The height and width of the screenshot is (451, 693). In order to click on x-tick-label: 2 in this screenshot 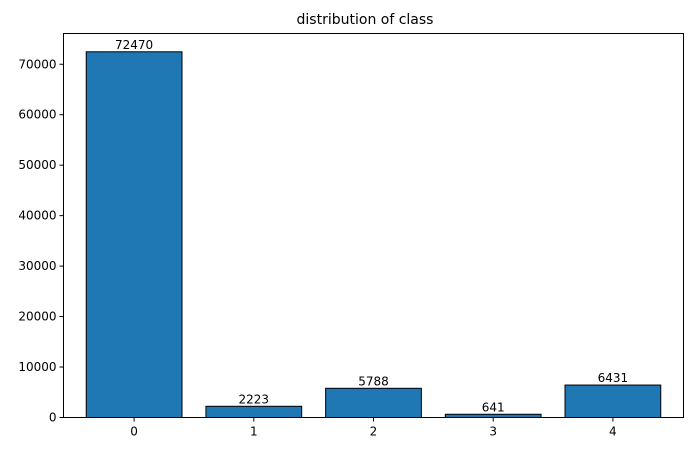, I will do `click(374, 432)`.